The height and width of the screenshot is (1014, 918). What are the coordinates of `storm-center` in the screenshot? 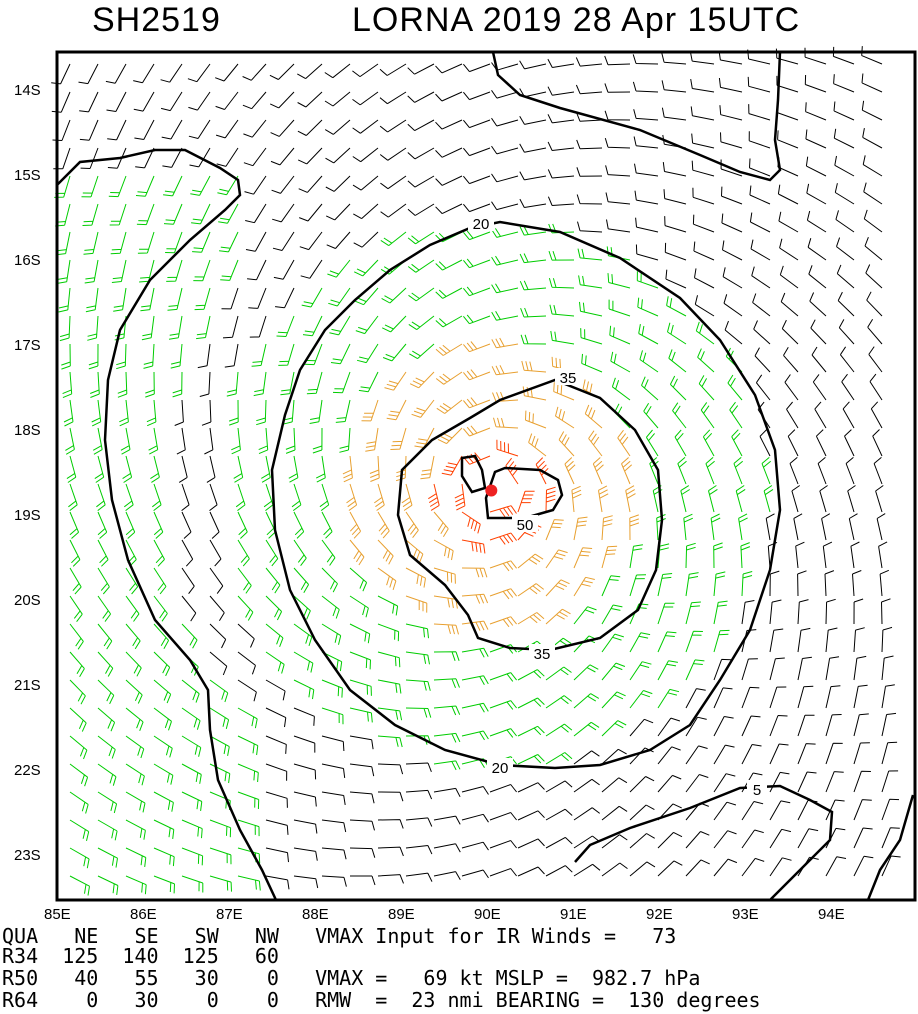 It's located at (491, 490).